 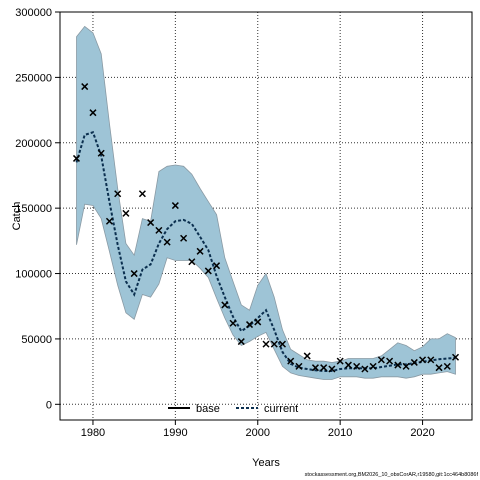 I want to click on x-tick-label: 2010, so click(x=340, y=433).